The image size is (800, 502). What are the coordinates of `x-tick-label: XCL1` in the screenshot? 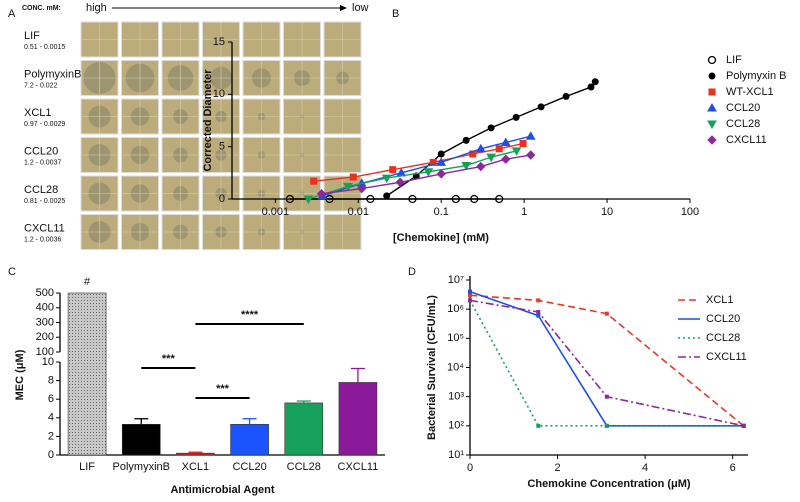 It's located at (196, 467).